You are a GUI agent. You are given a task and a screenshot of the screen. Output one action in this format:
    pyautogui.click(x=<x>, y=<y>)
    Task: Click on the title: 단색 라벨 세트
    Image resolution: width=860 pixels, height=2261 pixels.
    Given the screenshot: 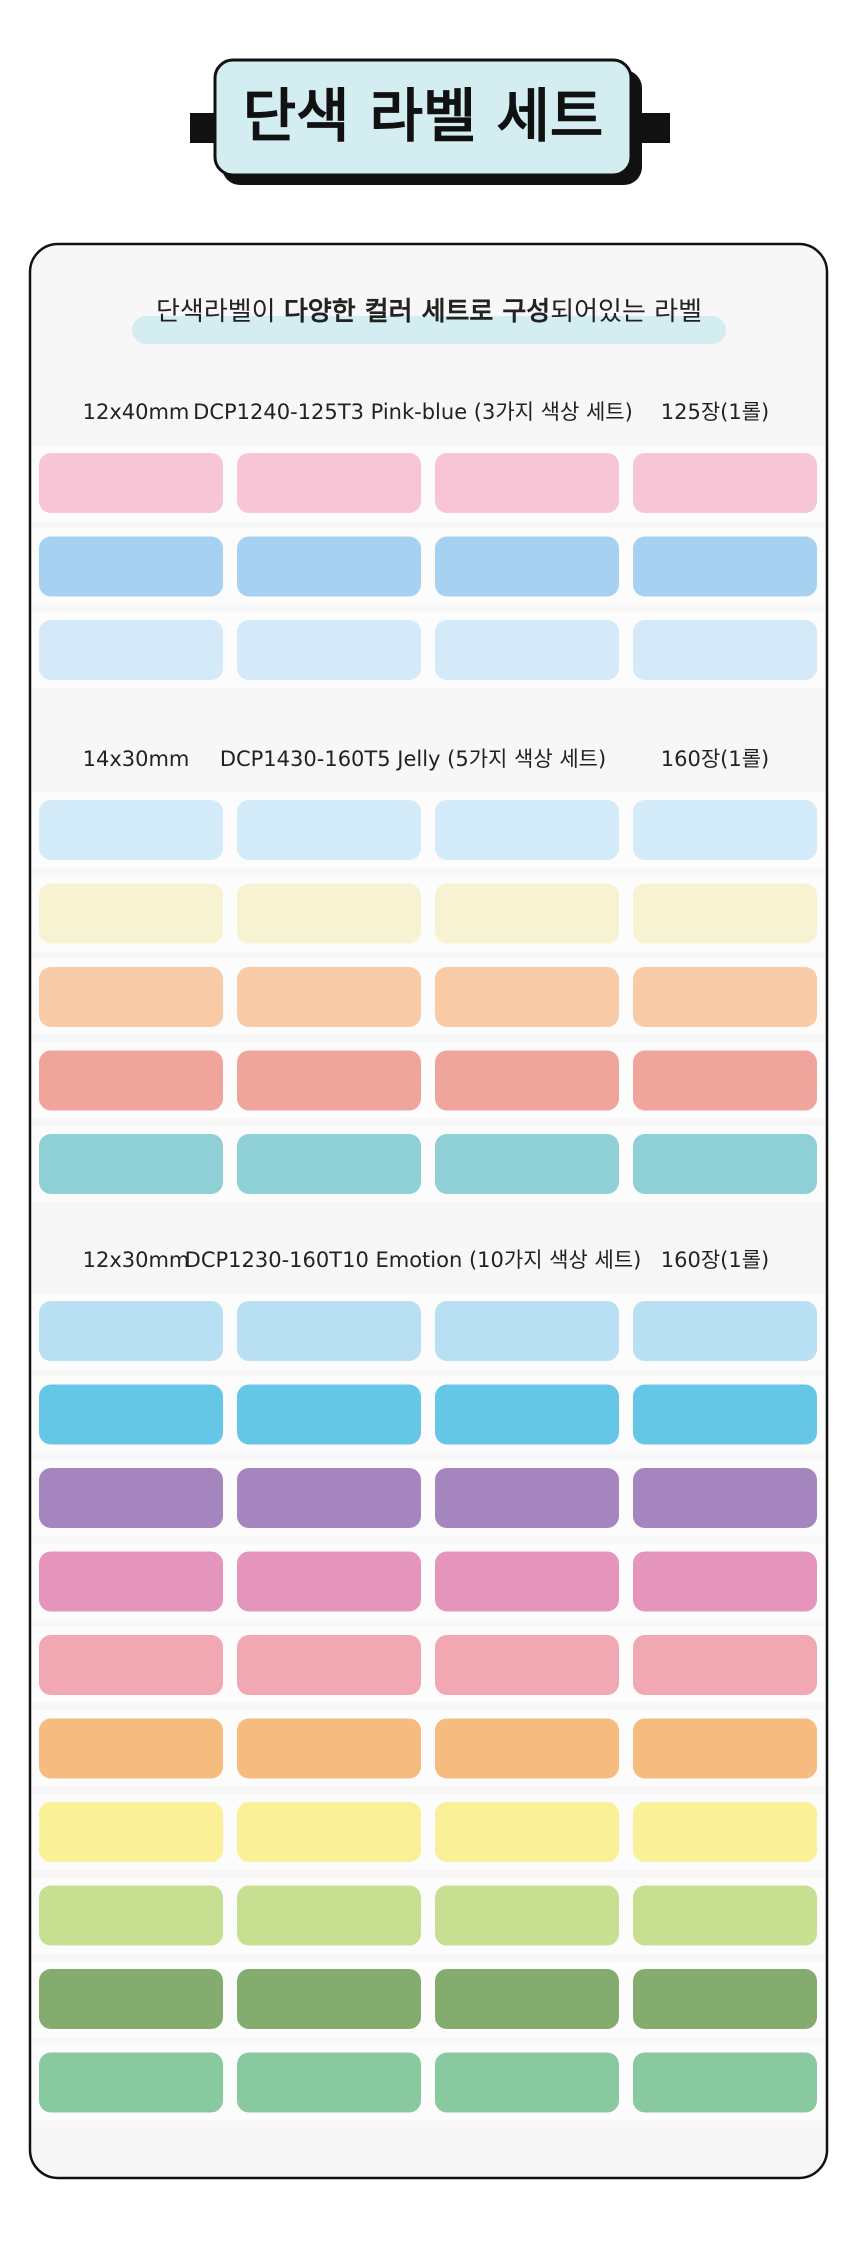 What is the action you would take?
    pyautogui.click(x=423, y=116)
    